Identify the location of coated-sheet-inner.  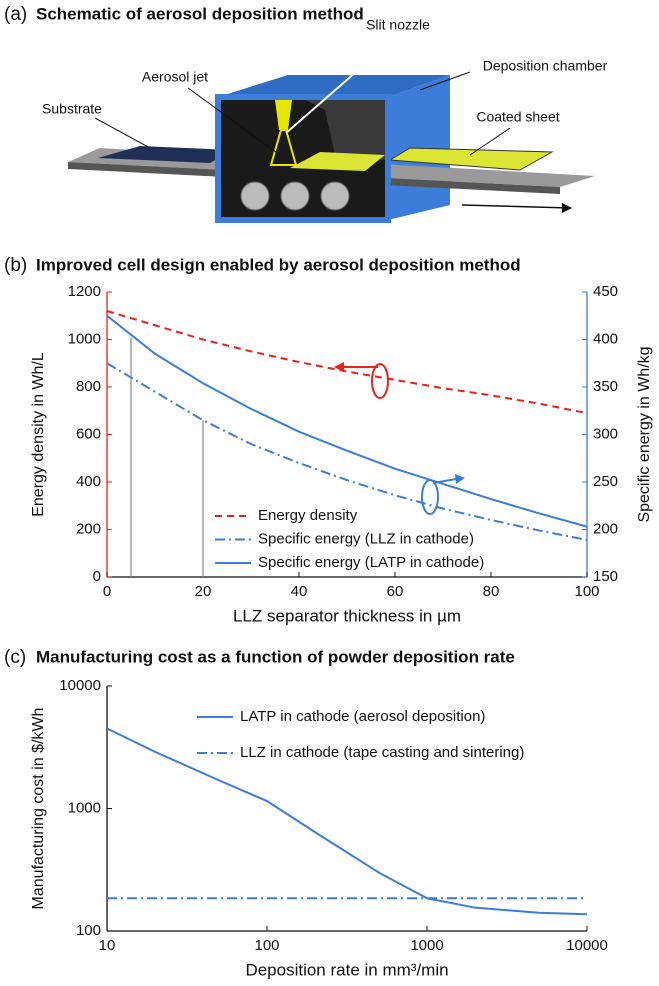
(337, 161).